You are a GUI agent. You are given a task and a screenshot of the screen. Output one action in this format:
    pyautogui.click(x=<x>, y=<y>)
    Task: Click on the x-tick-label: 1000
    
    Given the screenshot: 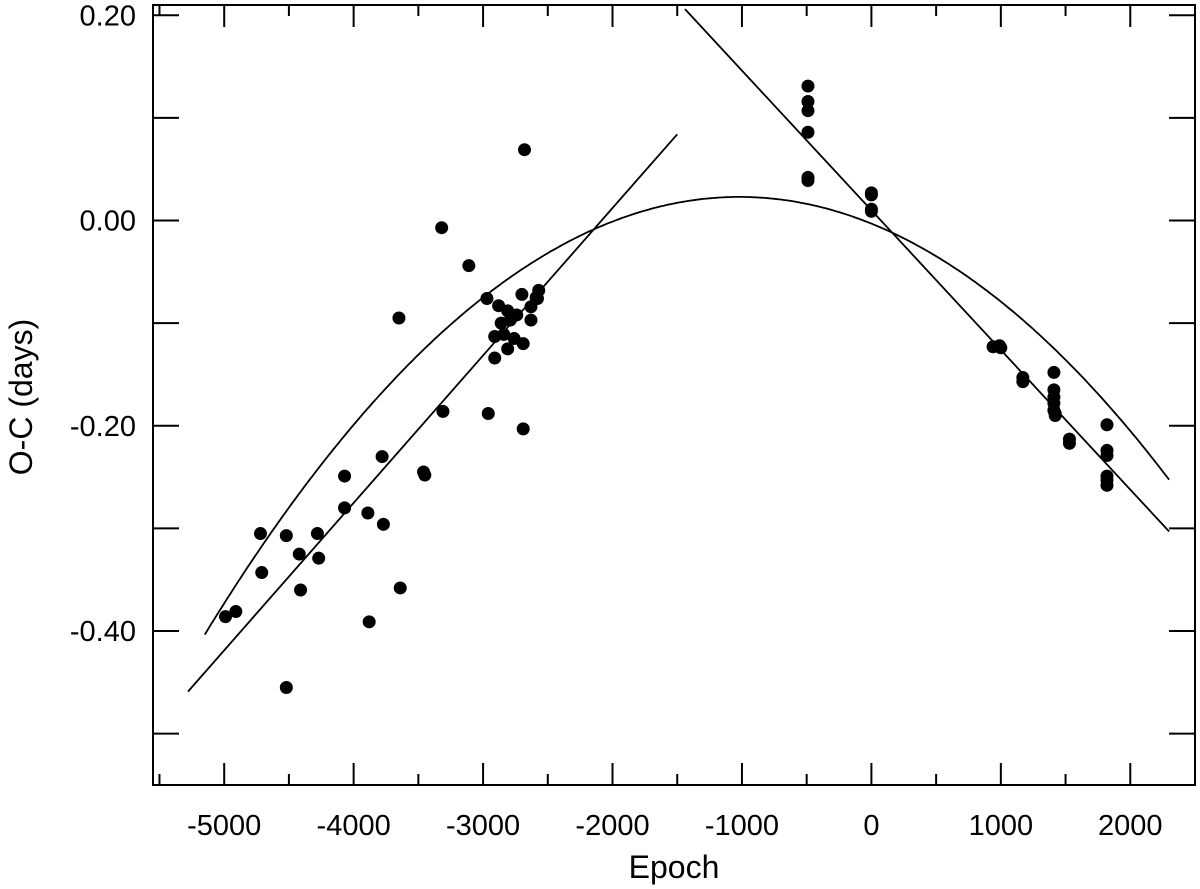 What is the action you would take?
    pyautogui.click(x=1001, y=826)
    